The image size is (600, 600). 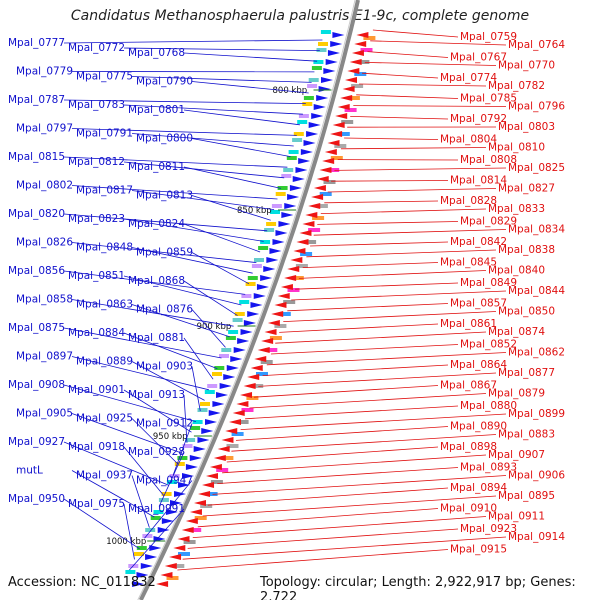 I want to click on gene-label-left: Mpal_0790, so click(x=164, y=82).